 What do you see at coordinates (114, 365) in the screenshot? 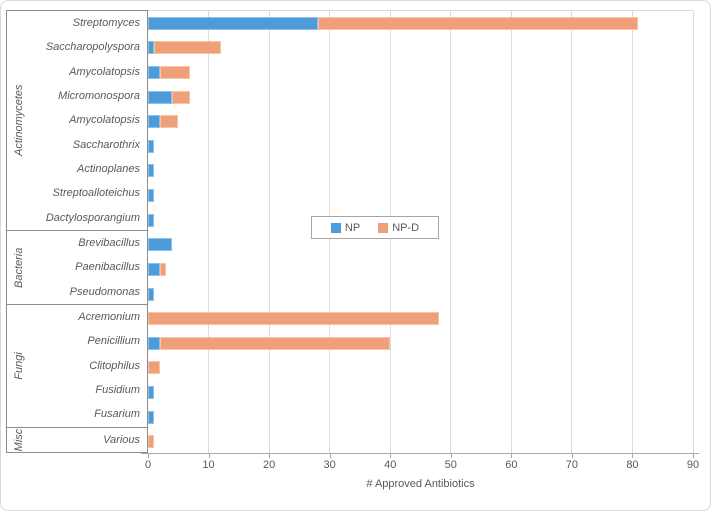
I see `category-label: Clitophilus` at bounding box center [114, 365].